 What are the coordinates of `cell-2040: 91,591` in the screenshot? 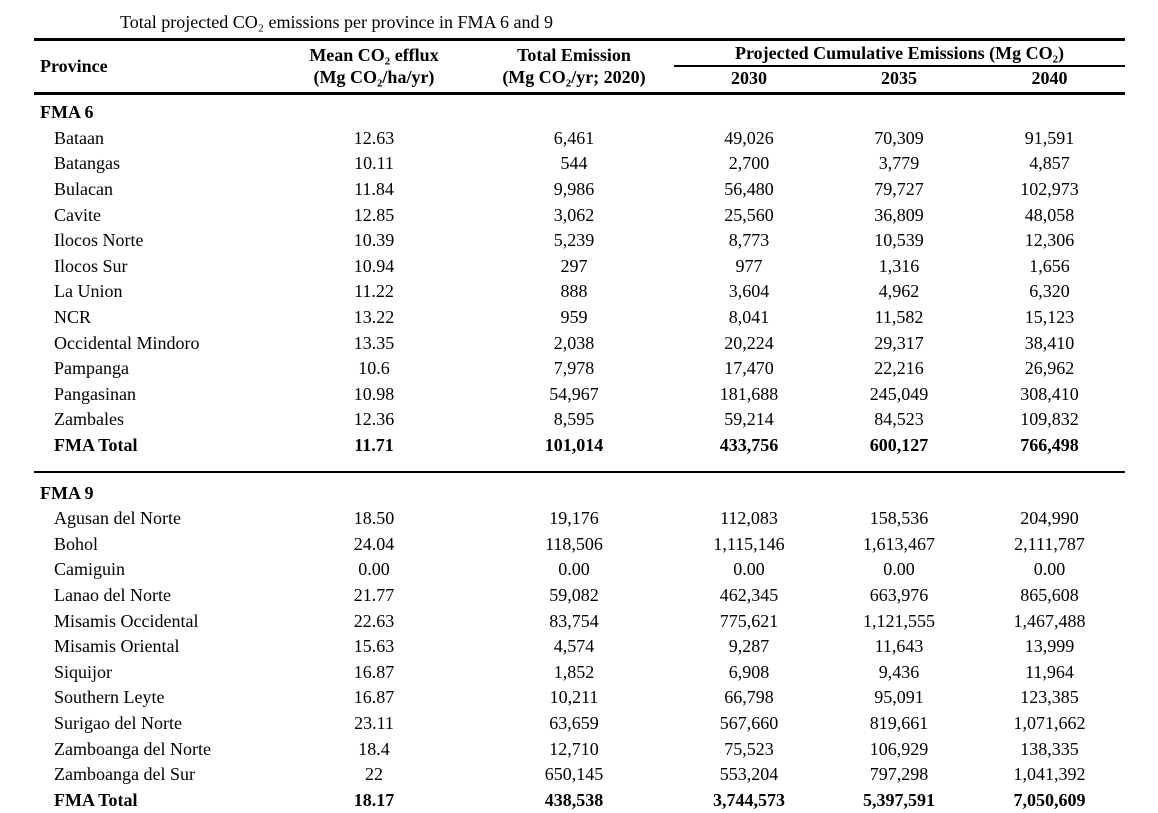 It's located at (1049, 137).